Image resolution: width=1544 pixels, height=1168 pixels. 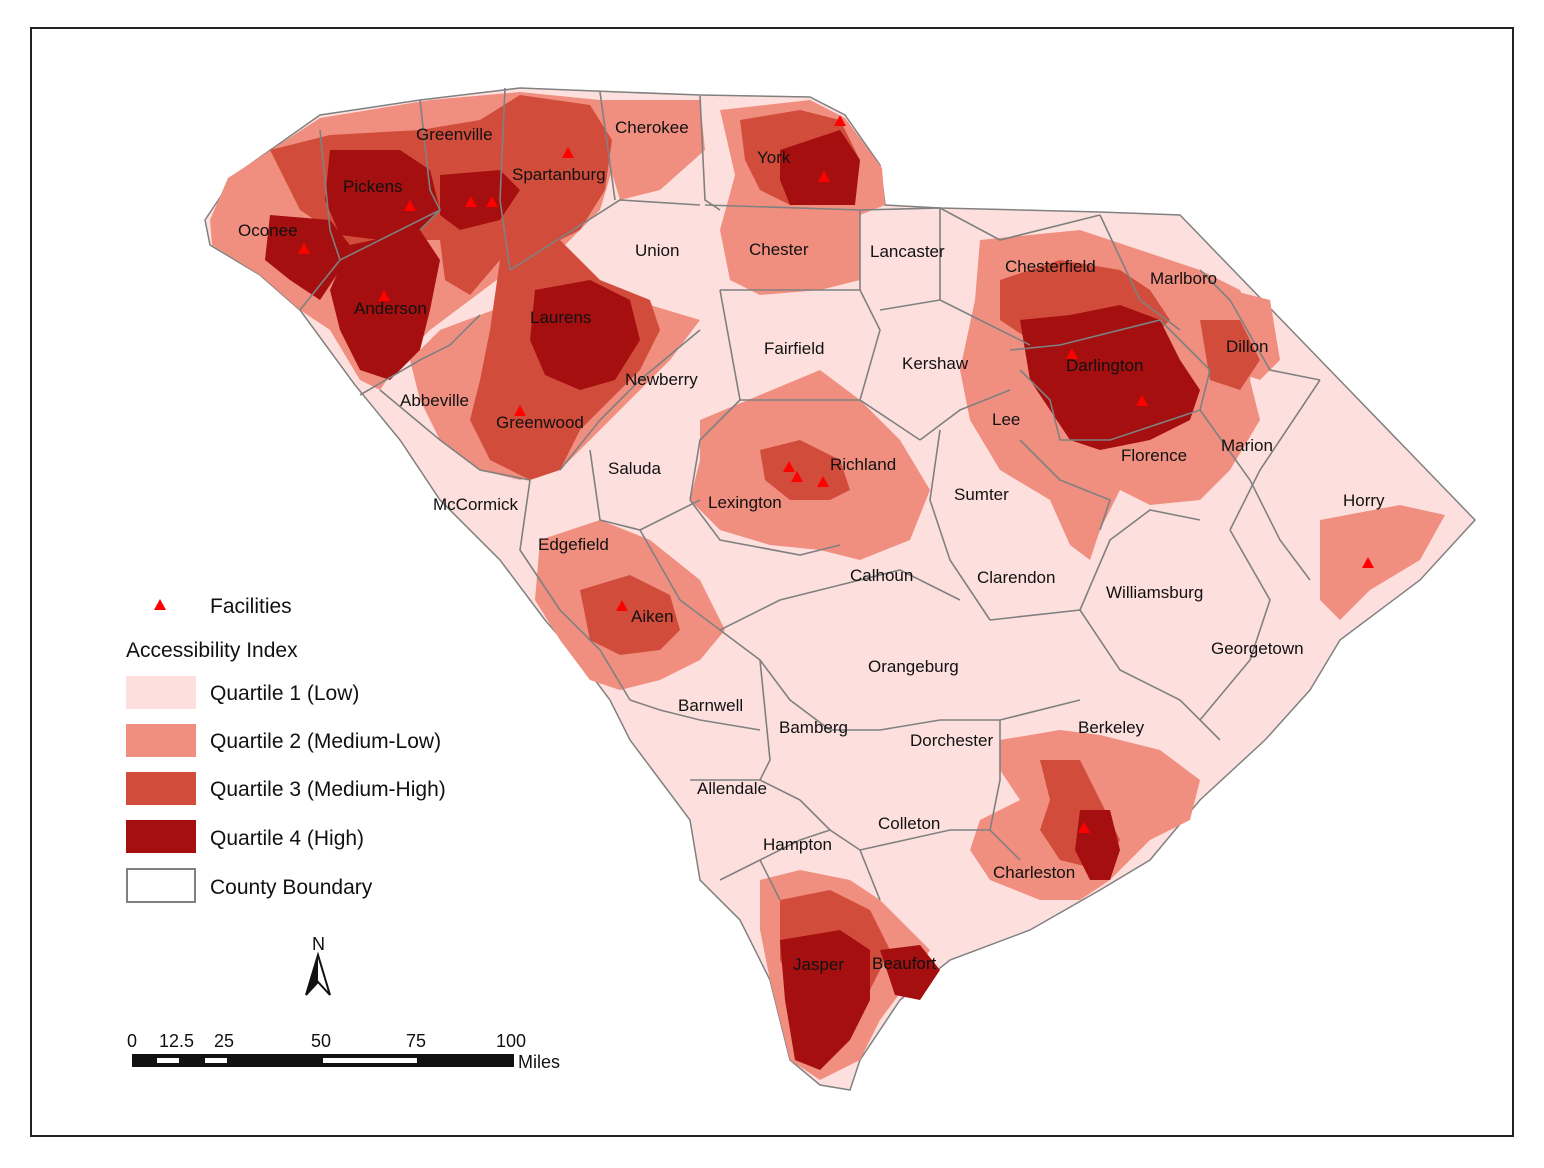 I want to click on county-label: Horry, so click(x=1364, y=500).